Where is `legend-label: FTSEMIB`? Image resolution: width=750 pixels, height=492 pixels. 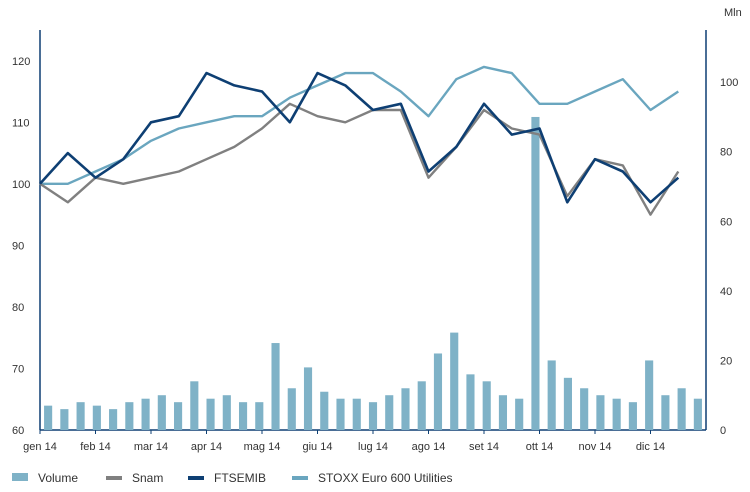 legend-label: FTSEMIB is located at coordinates (240, 478).